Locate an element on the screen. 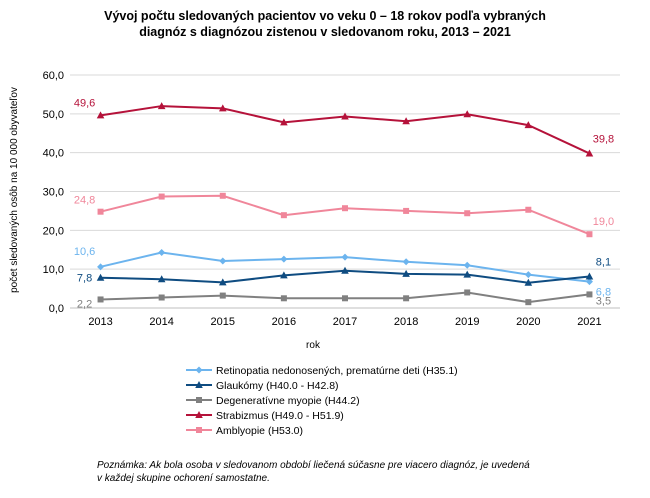  x-tick-label: 2020 is located at coordinates (528, 322).